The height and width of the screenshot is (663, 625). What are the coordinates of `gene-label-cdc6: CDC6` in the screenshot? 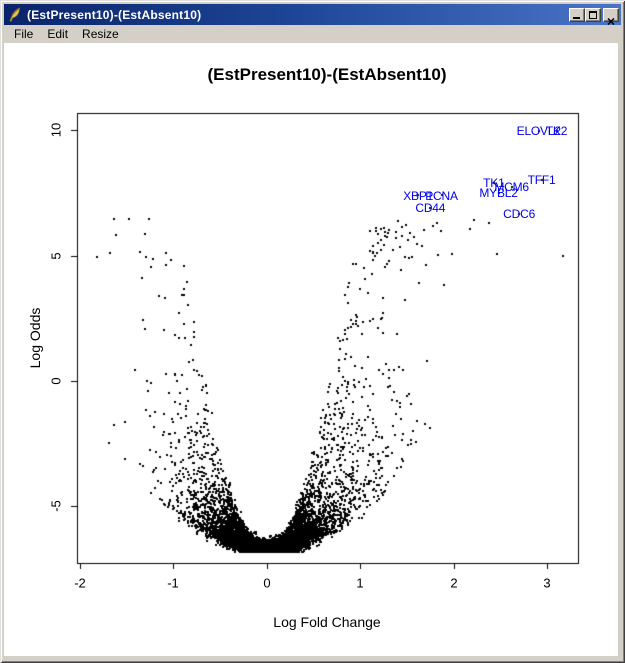 It's located at (519, 213).